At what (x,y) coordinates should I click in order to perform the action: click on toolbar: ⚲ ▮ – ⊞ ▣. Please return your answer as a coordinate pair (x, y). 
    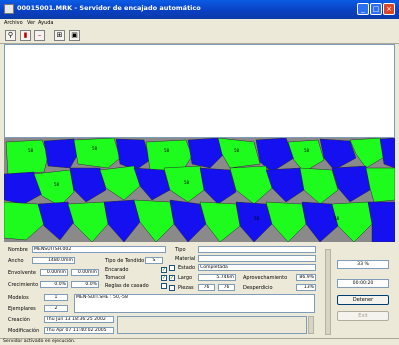
    Looking at the image, I should click on (199, 36).